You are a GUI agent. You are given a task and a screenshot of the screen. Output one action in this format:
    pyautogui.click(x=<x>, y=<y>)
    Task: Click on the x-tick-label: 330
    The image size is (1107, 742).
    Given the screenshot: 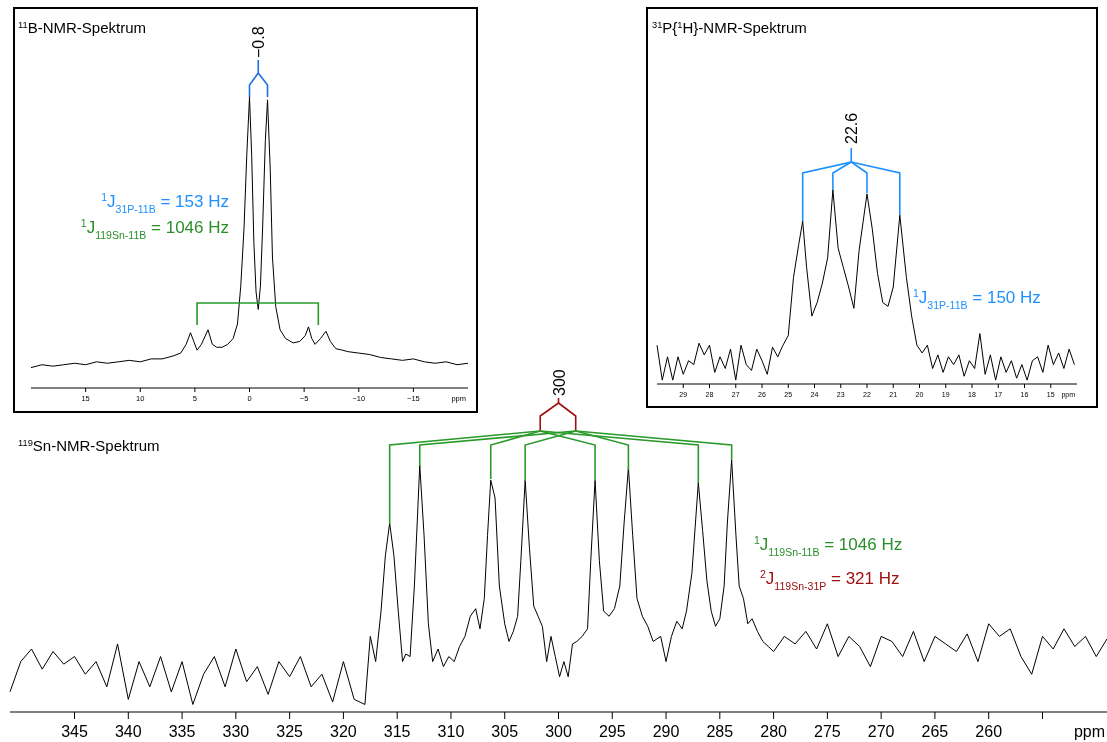 What is the action you would take?
    pyautogui.click(x=236, y=731)
    